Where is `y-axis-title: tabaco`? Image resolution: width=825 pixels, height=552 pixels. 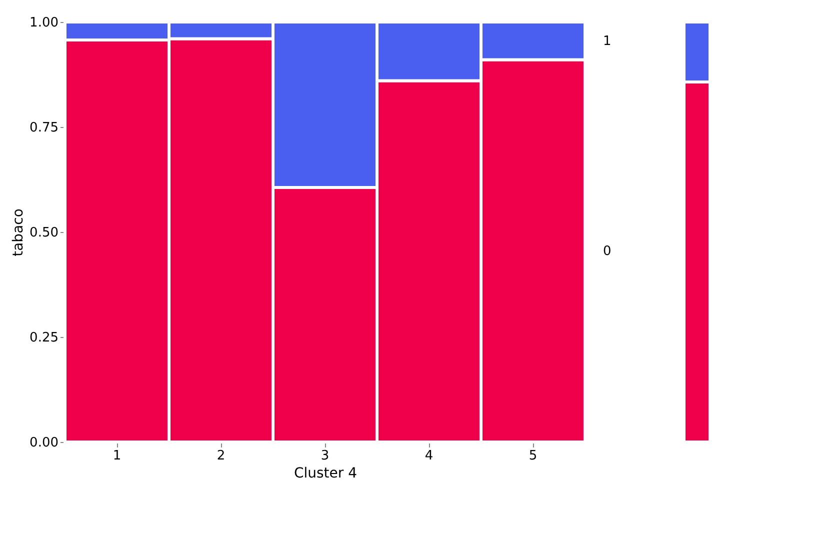
y-axis-title: tabaco is located at coordinates (18, 232).